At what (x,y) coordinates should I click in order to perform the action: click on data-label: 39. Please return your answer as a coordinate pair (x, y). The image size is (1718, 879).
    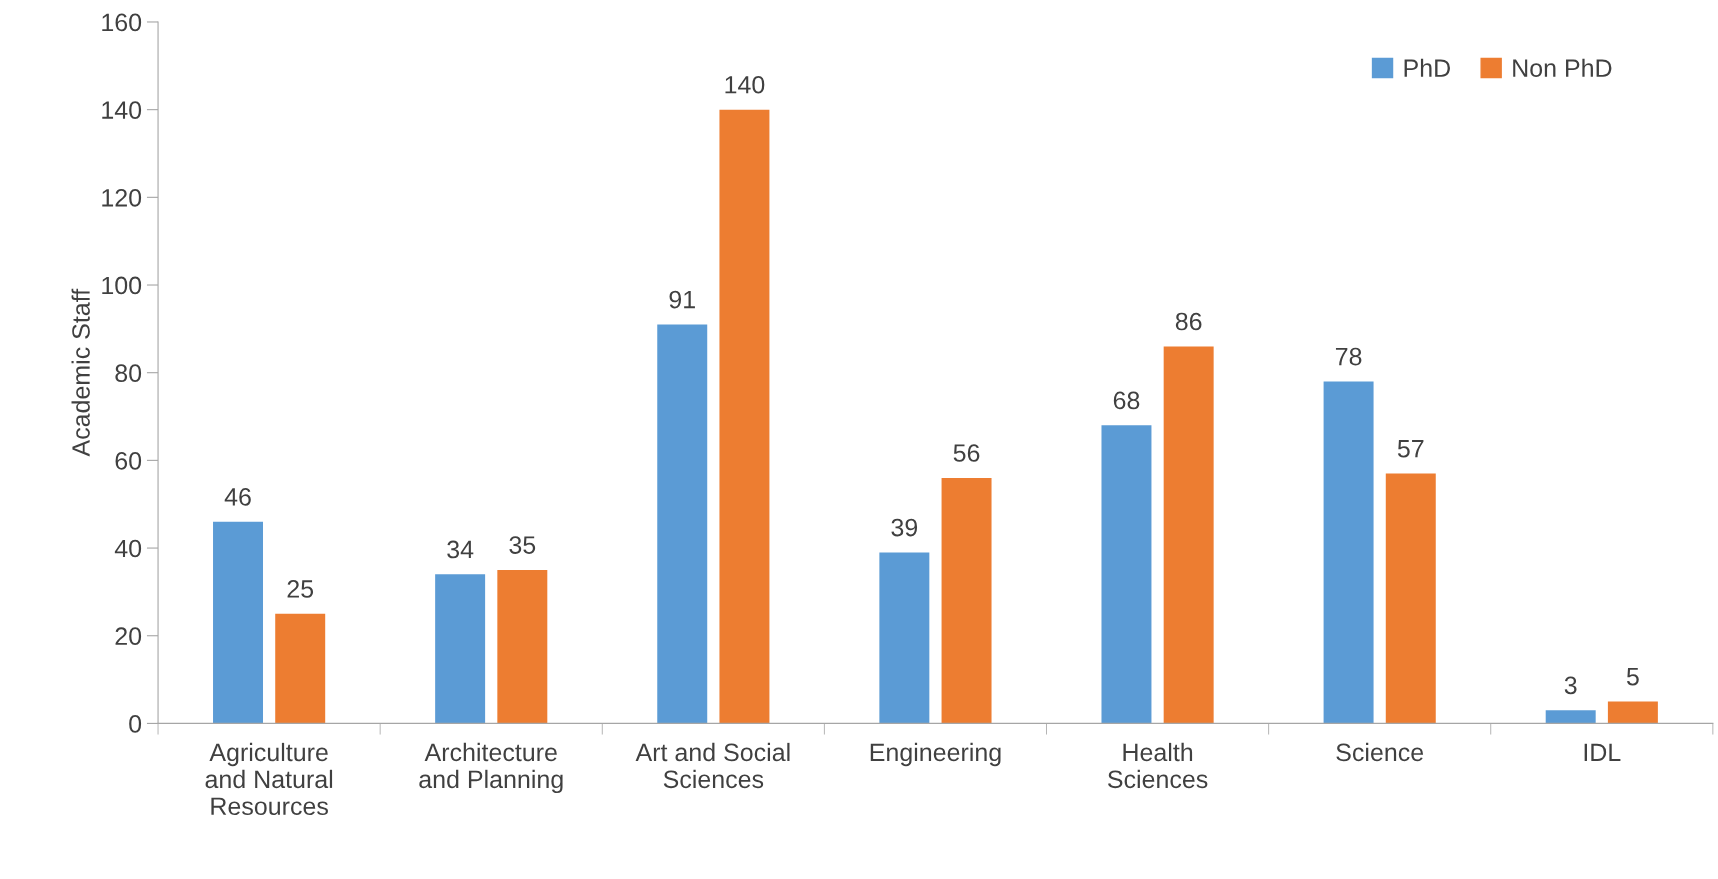
    Looking at the image, I should click on (904, 527).